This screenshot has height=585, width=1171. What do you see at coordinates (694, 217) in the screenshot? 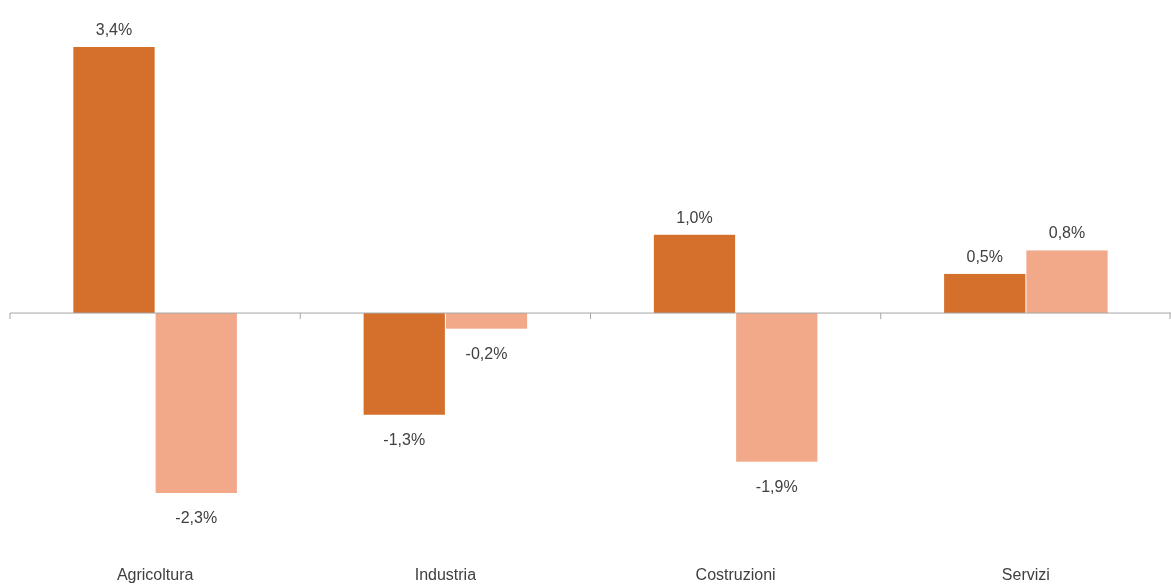
I see `data-label: 1,0%` at bounding box center [694, 217].